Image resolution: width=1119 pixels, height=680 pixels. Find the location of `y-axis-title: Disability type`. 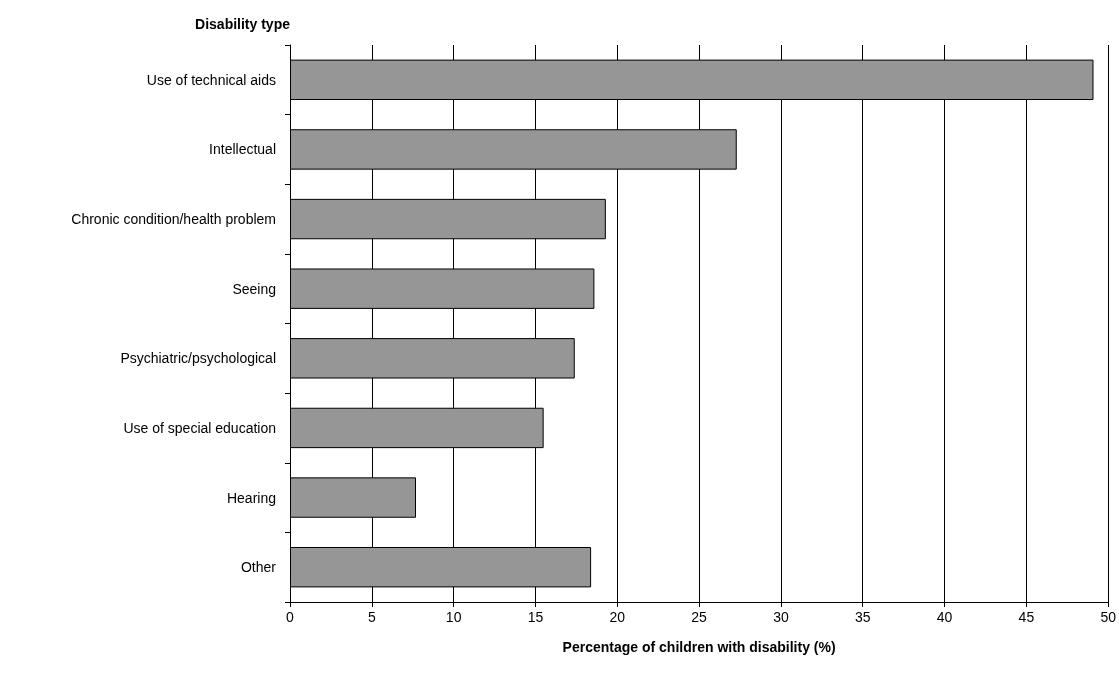

y-axis-title: Disability type is located at coordinates (243, 24).